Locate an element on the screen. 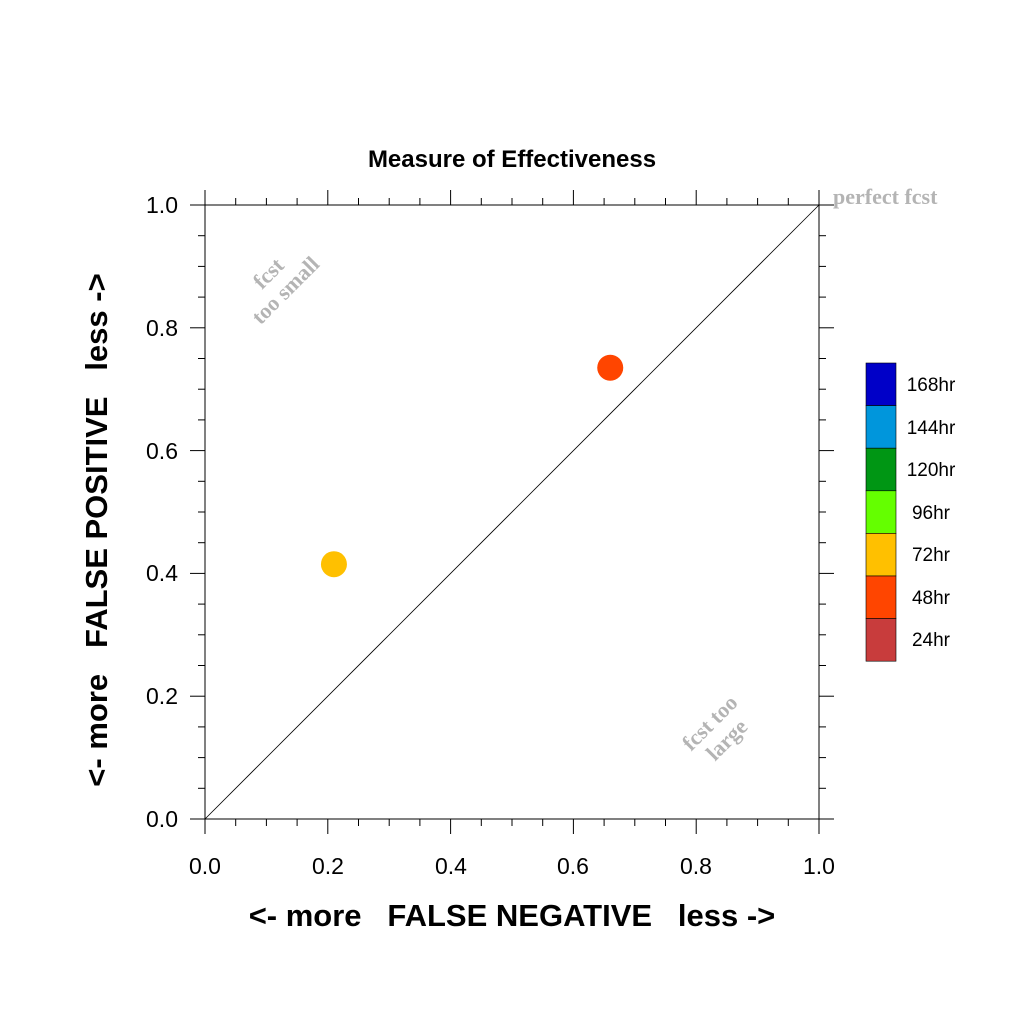  x-tick-label: 0.4 is located at coordinates (451, 866).